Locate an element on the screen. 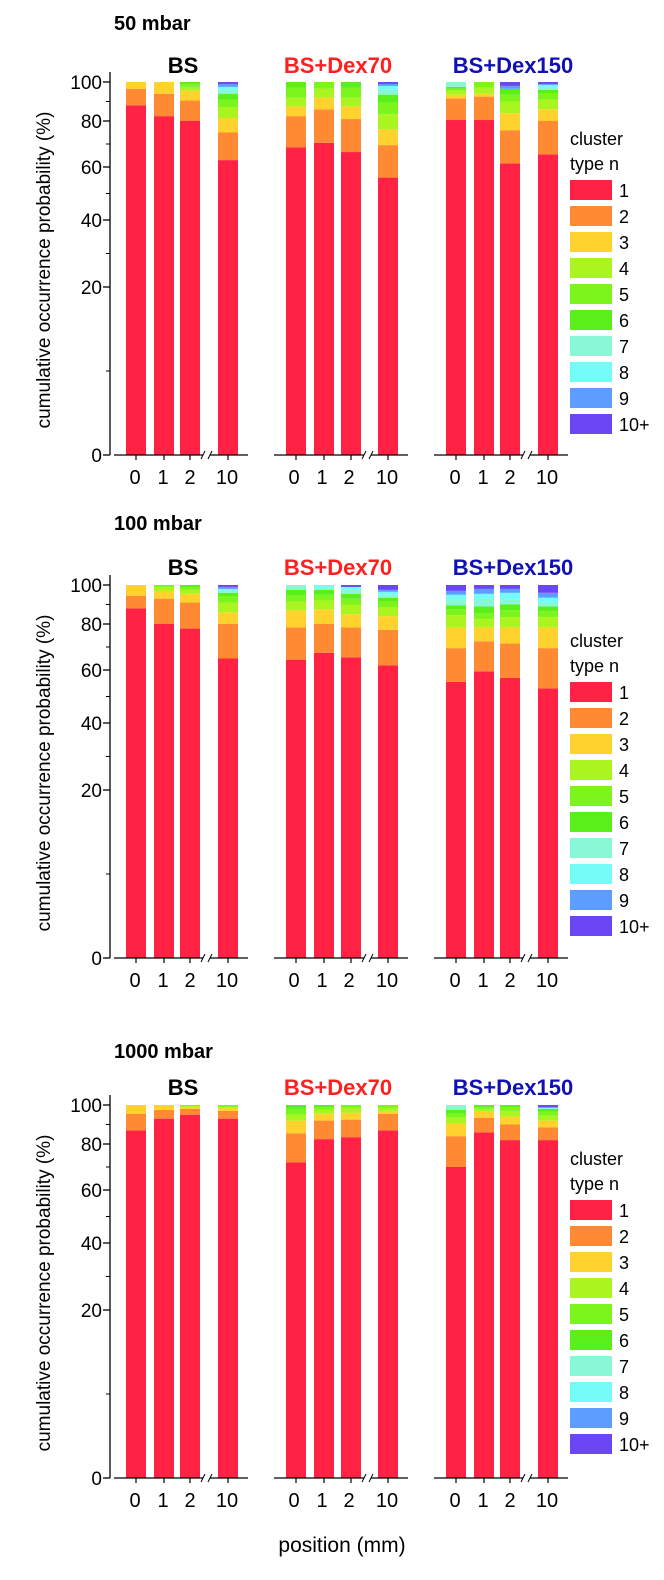 This screenshot has height=1580, width=664. axis-break is located at coordinates (203, 455).